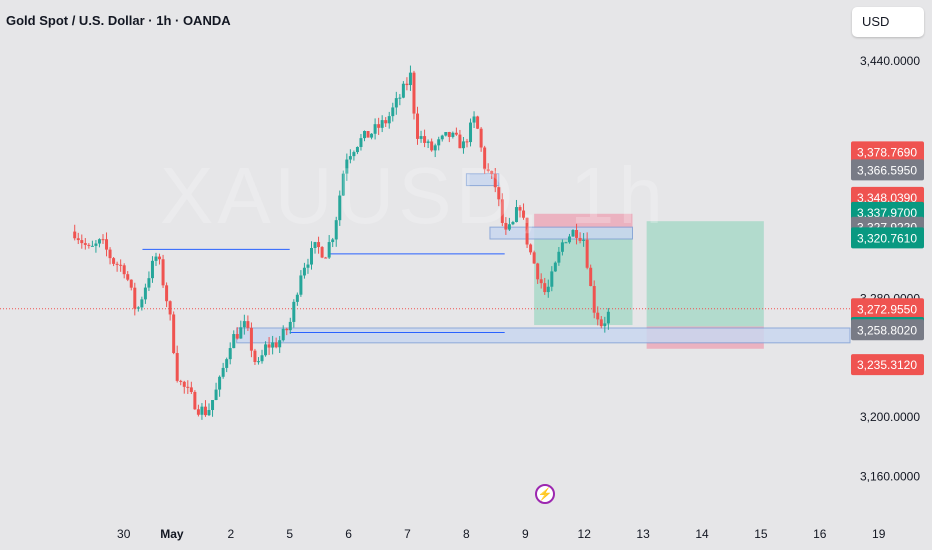  I want to click on time-tick-label: 30, so click(124, 534).